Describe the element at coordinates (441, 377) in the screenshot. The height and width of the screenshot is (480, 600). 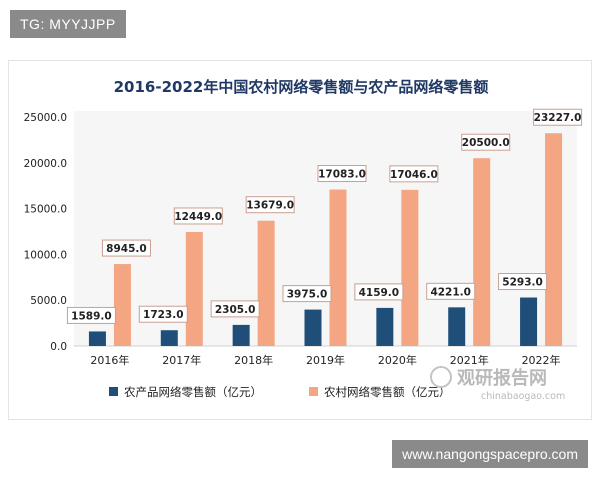
I see `watermark-logo-icon` at that location.